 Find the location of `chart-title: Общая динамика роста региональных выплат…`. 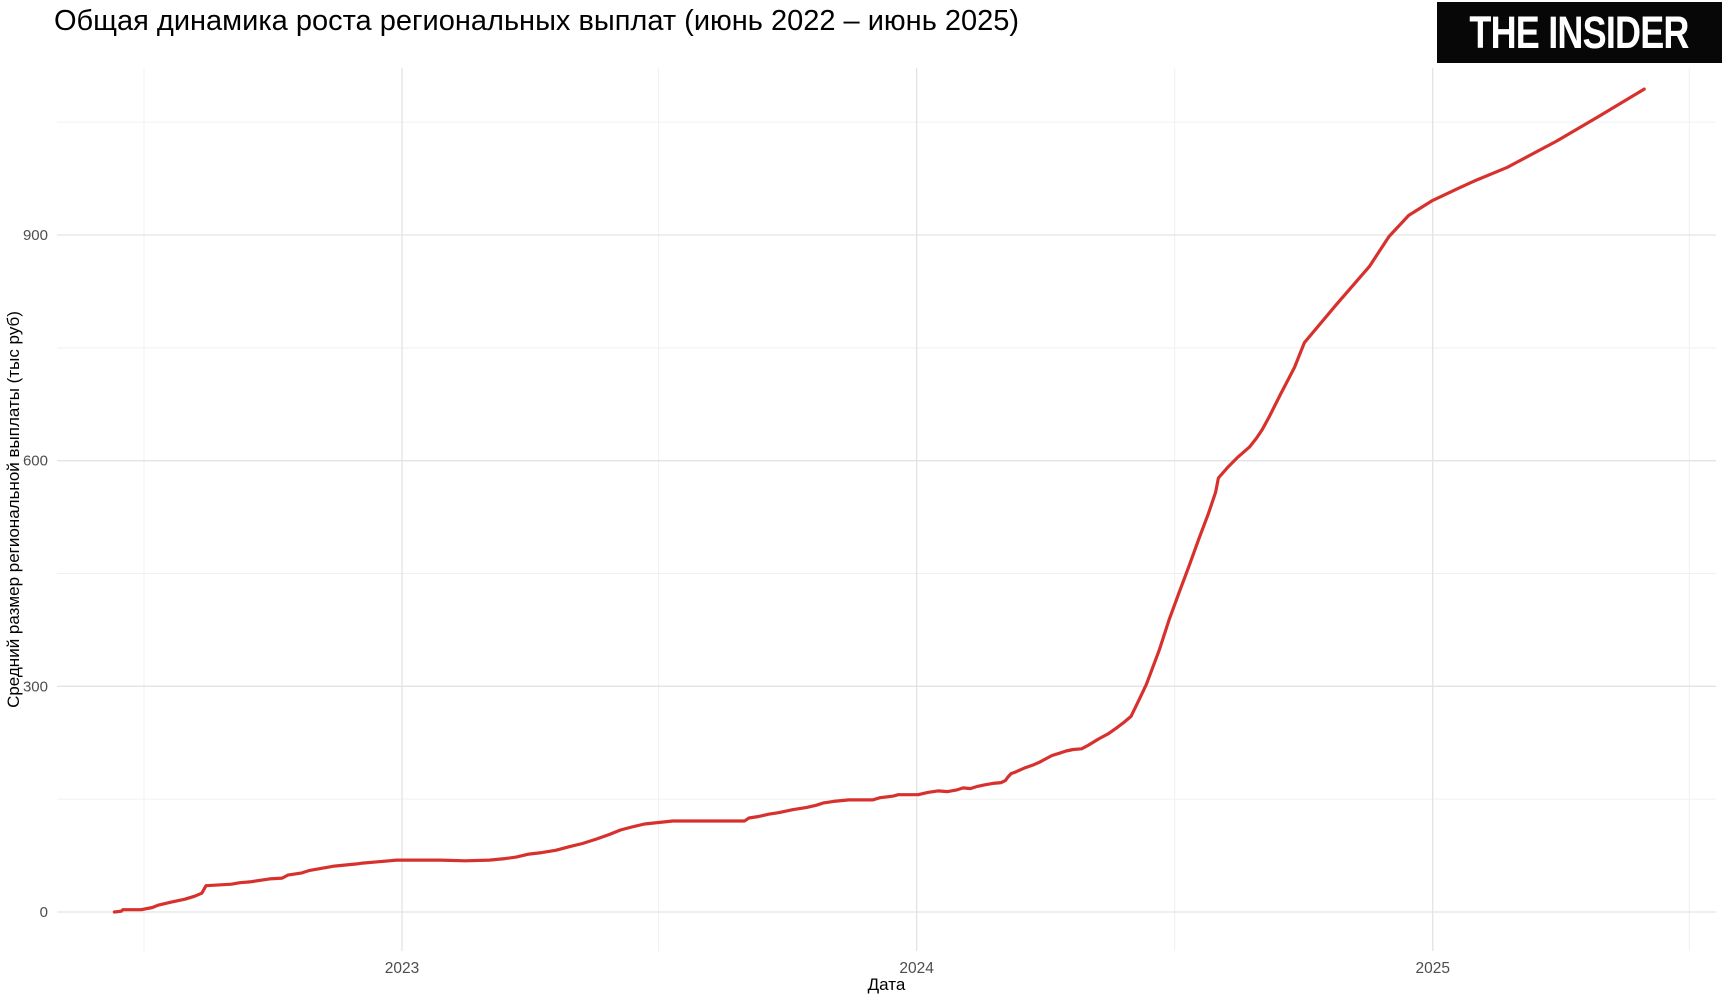

chart-title: Общая динамика роста региональных выплат… is located at coordinates (537, 21).